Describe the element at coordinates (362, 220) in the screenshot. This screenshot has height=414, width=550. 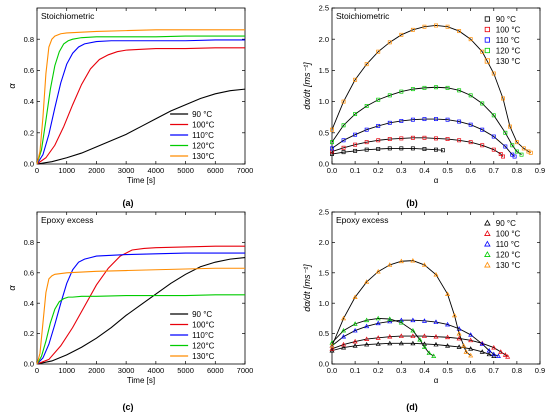
I see `chart-title: Epoxy excess` at that location.